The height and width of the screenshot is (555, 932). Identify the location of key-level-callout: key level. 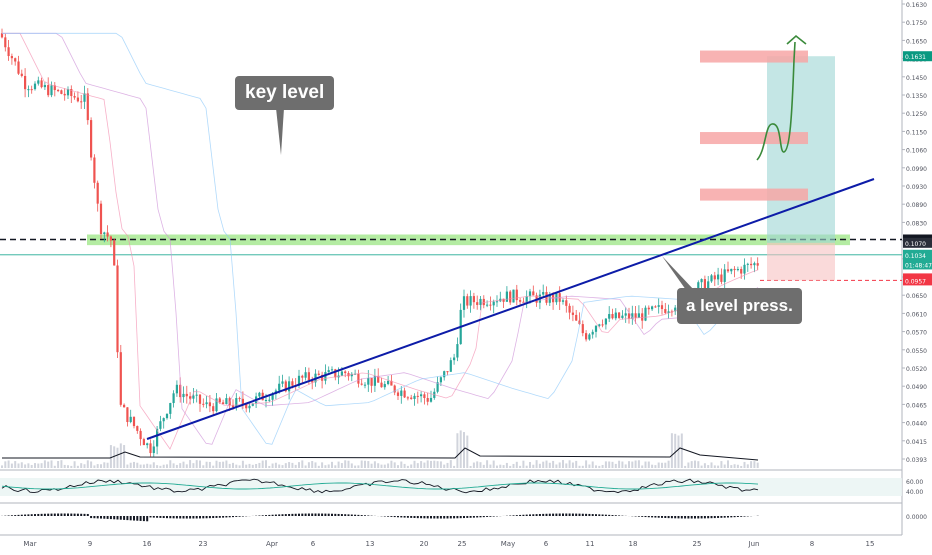
(284, 93).